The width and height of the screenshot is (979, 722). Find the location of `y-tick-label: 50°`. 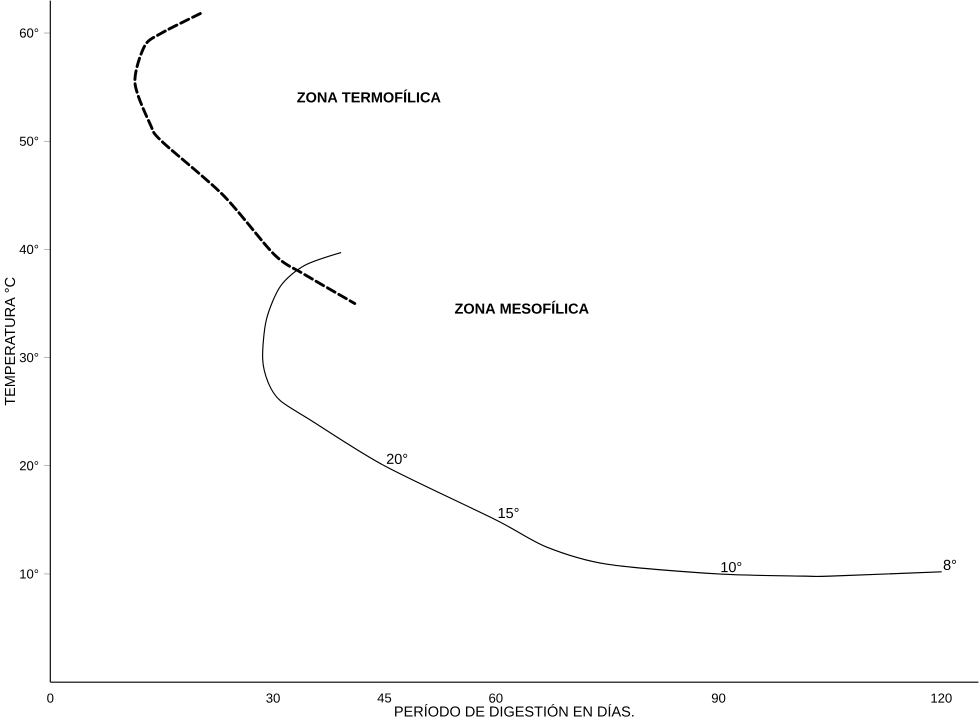

y-tick-label: 50° is located at coordinates (29, 141).